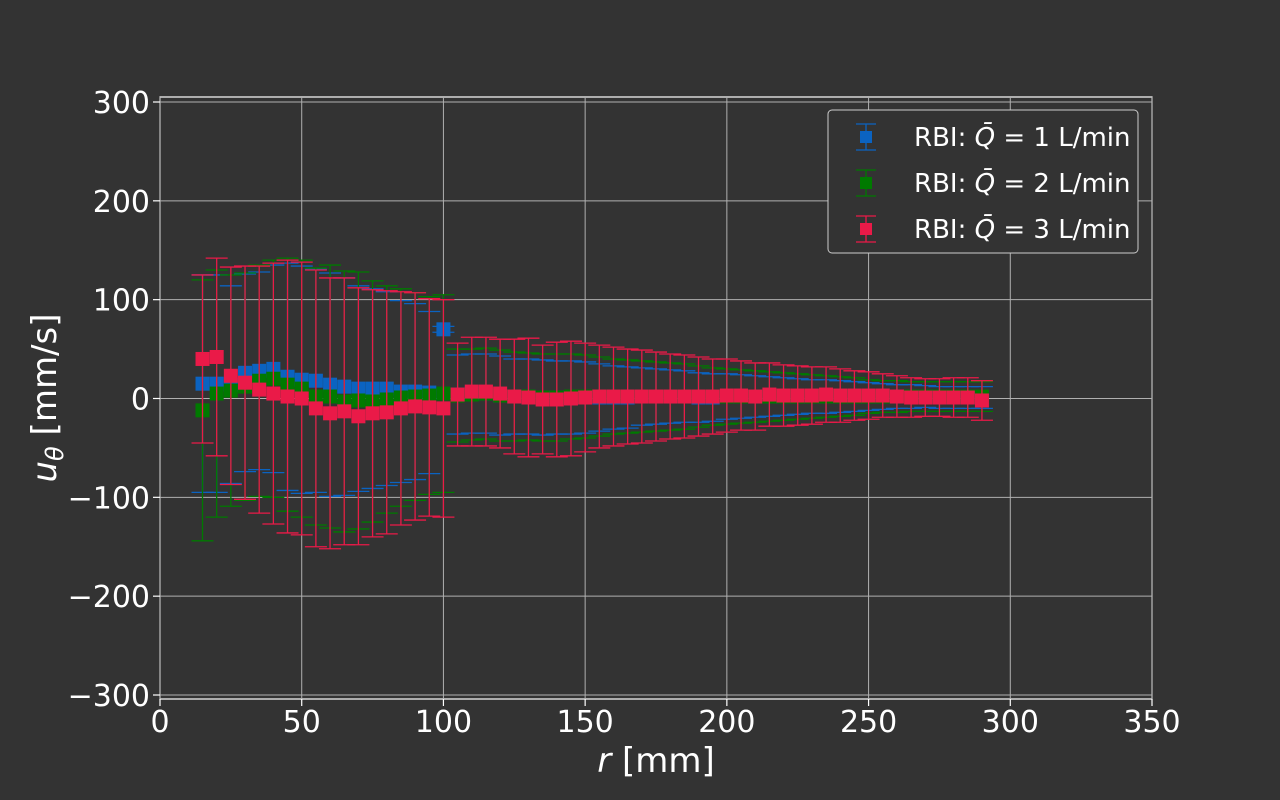  Describe the element at coordinates (985, 229) in the screenshot. I see `legend-label-part: Q̄` at that location.